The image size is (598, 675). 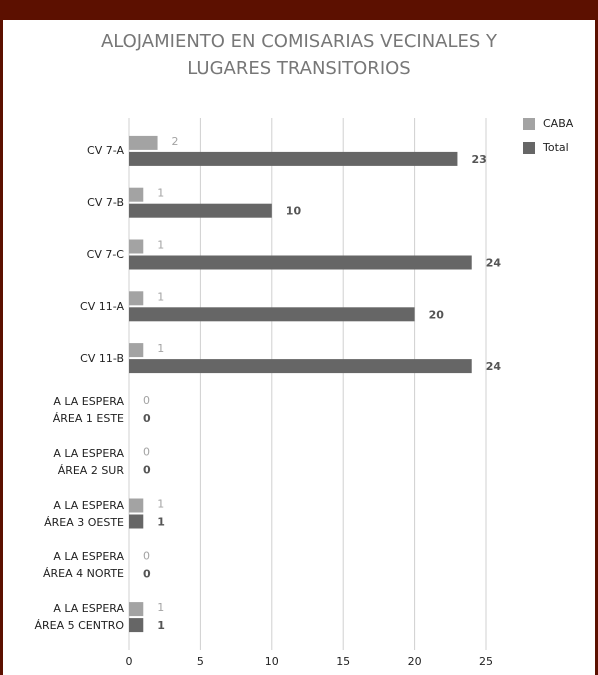 I want to click on x-tick-label: 20, so click(x=415, y=661).